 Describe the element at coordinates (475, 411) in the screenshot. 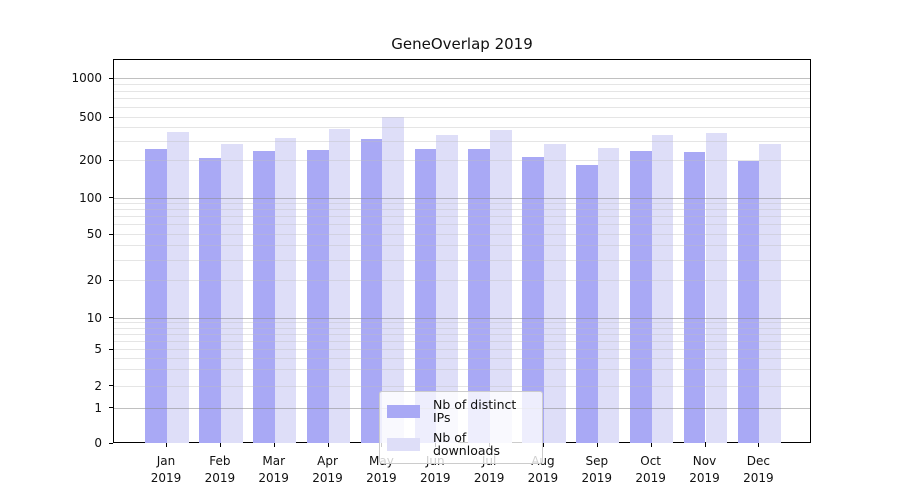

I see `legend-label-distinct-ips: Nb of distinct IPs` at that location.